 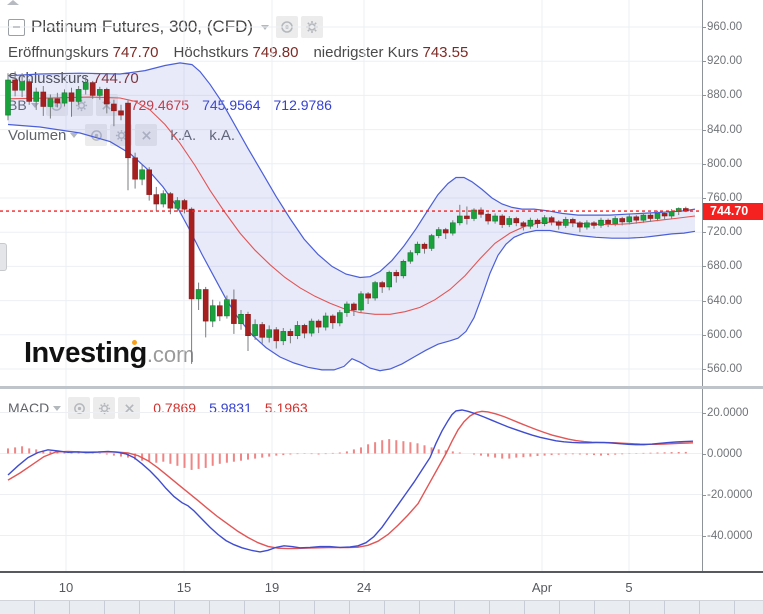 What do you see at coordinates (16, 27) in the screenshot?
I see `collapse-panel-button` at bounding box center [16, 27].